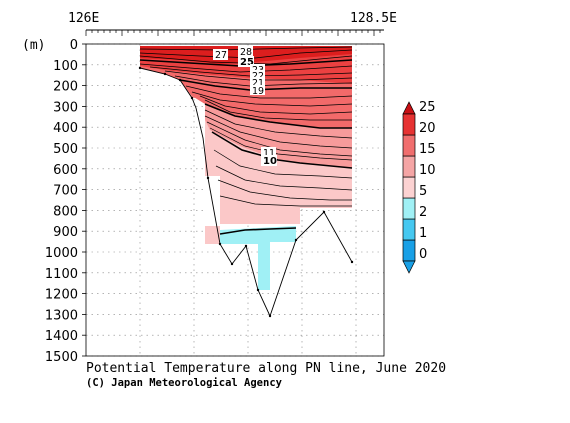 The width and height of the screenshot is (570, 423). I want to click on contour-label-22: 22, so click(257, 76).